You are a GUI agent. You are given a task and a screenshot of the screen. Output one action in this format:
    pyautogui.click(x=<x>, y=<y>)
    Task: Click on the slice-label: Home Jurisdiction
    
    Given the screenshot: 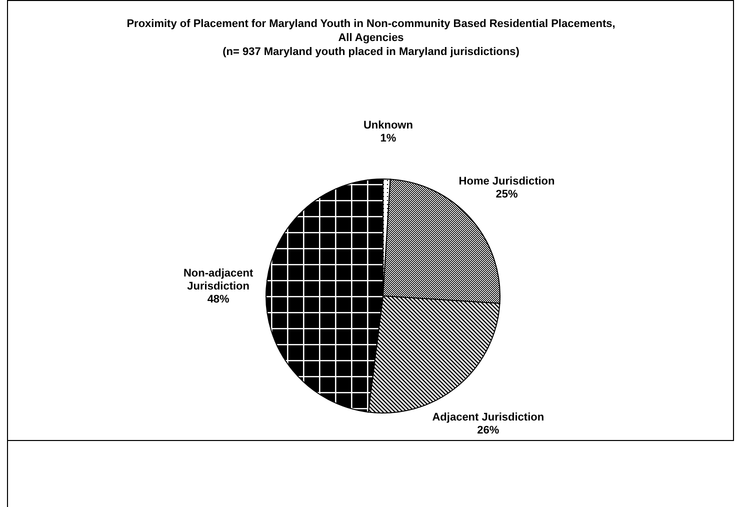 What is the action you would take?
    pyautogui.click(x=507, y=181)
    